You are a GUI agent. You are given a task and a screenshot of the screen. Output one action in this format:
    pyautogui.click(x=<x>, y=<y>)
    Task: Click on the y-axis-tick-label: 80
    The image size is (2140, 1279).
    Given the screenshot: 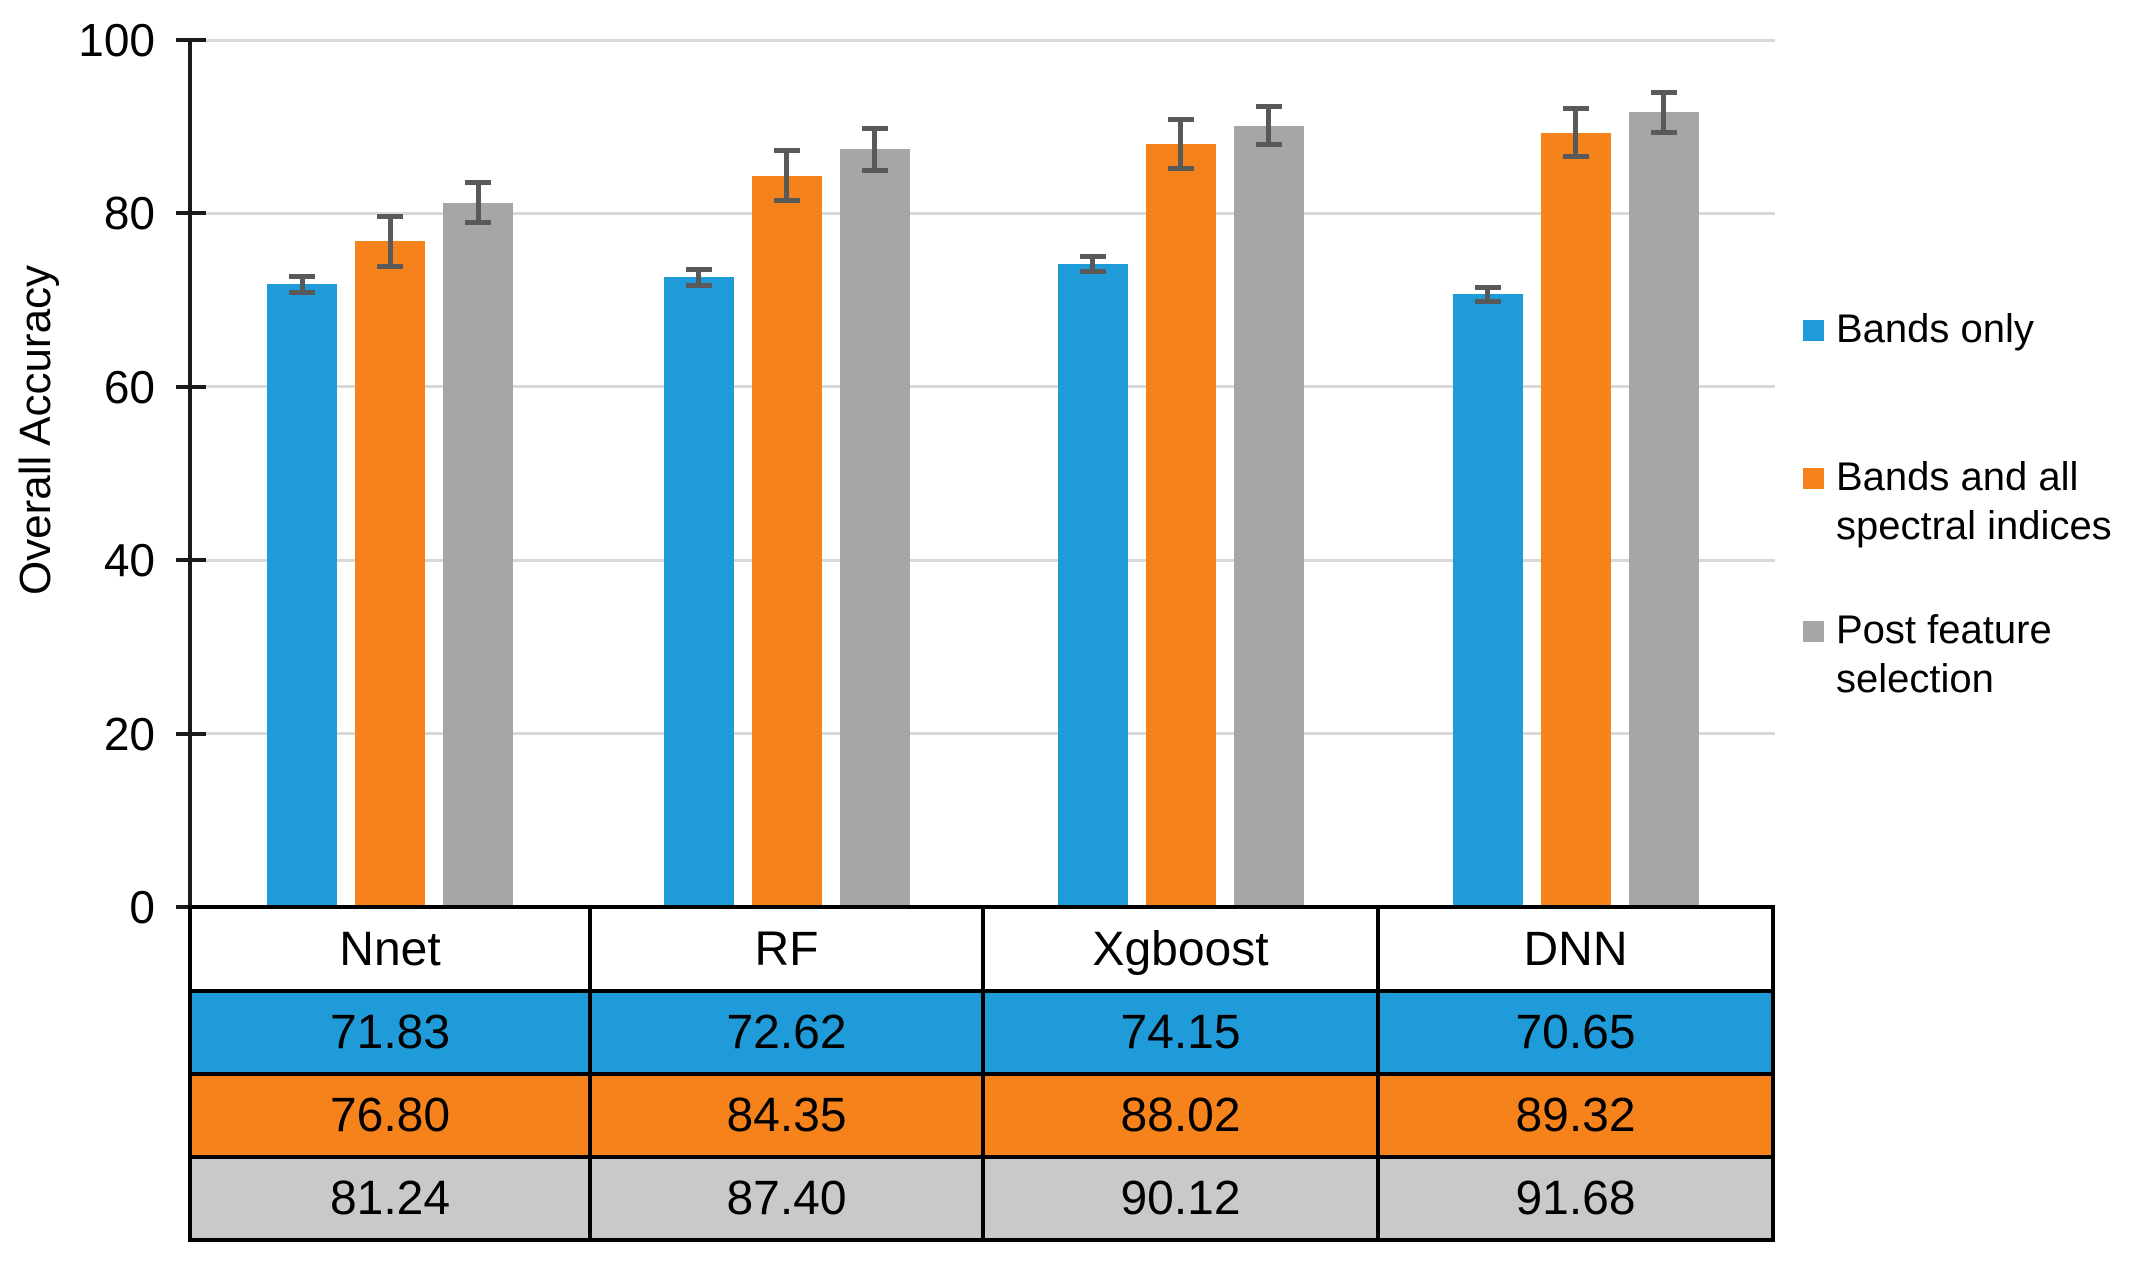 What is the action you would take?
    pyautogui.click(x=129, y=213)
    